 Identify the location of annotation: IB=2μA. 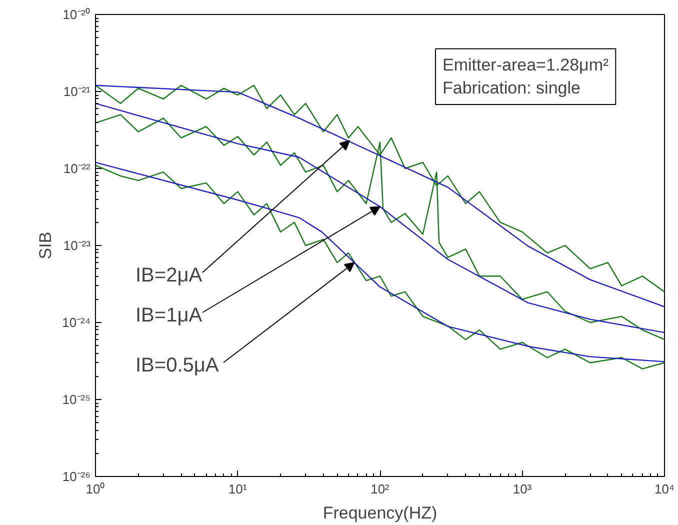
(169, 275).